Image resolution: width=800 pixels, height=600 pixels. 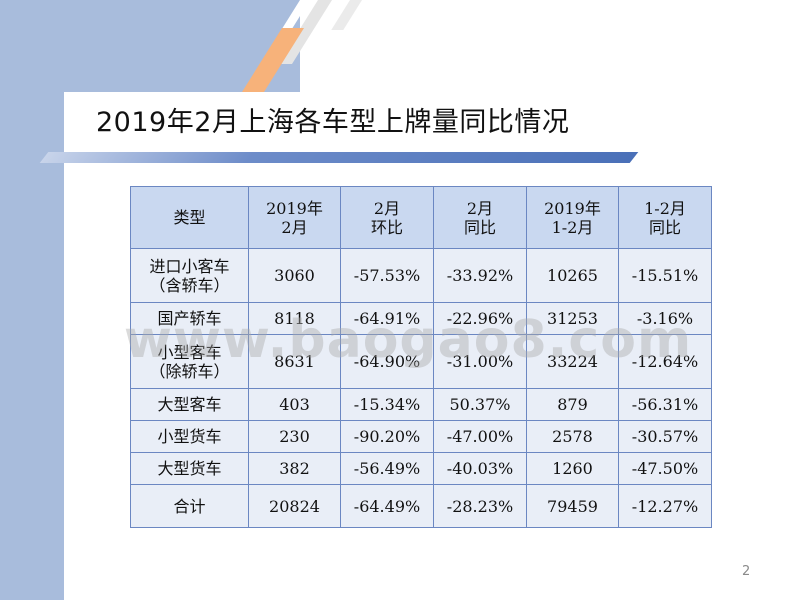 What do you see at coordinates (480, 275) in the screenshot?
I see `table-cell: -33.92%` at bounding box center [480, 275].